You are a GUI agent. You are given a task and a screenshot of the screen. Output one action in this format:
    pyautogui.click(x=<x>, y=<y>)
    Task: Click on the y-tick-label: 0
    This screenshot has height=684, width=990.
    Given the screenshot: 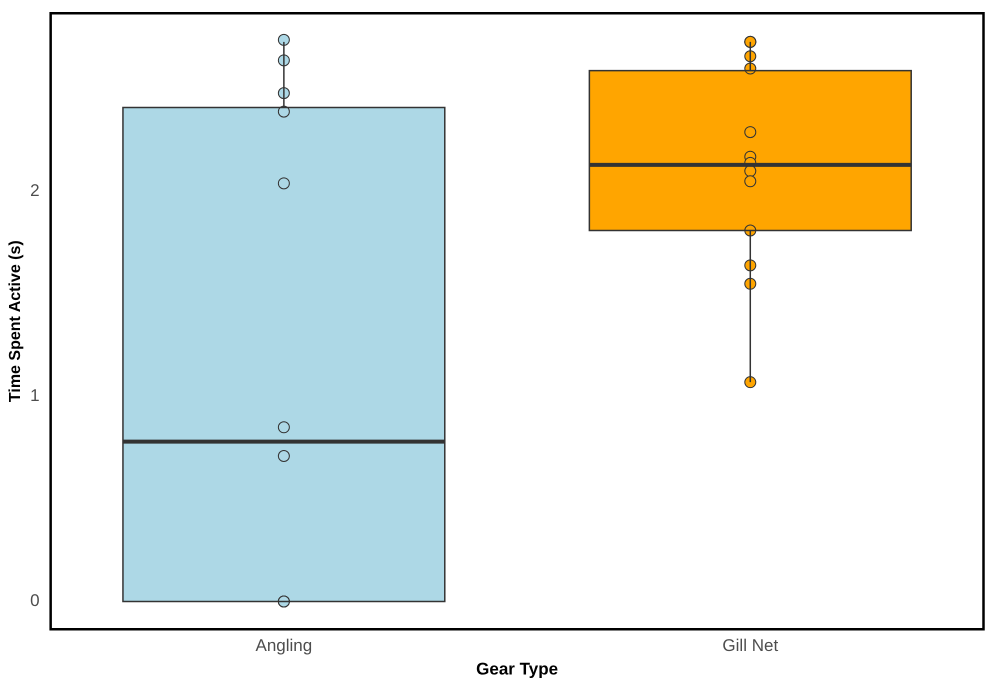 What is the action you would take?
    pyautogui.click(x=35, y=600)
    